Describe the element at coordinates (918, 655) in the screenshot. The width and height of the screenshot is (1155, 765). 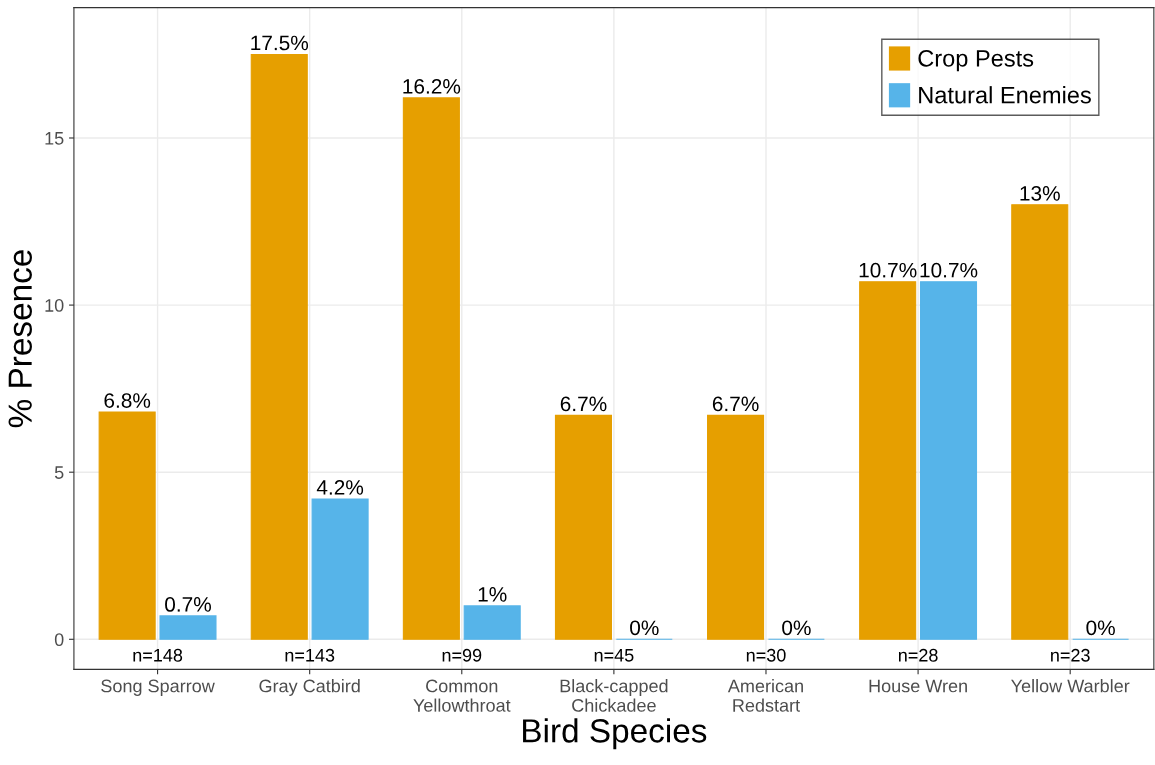
I see `annotation: n=28` at that location.